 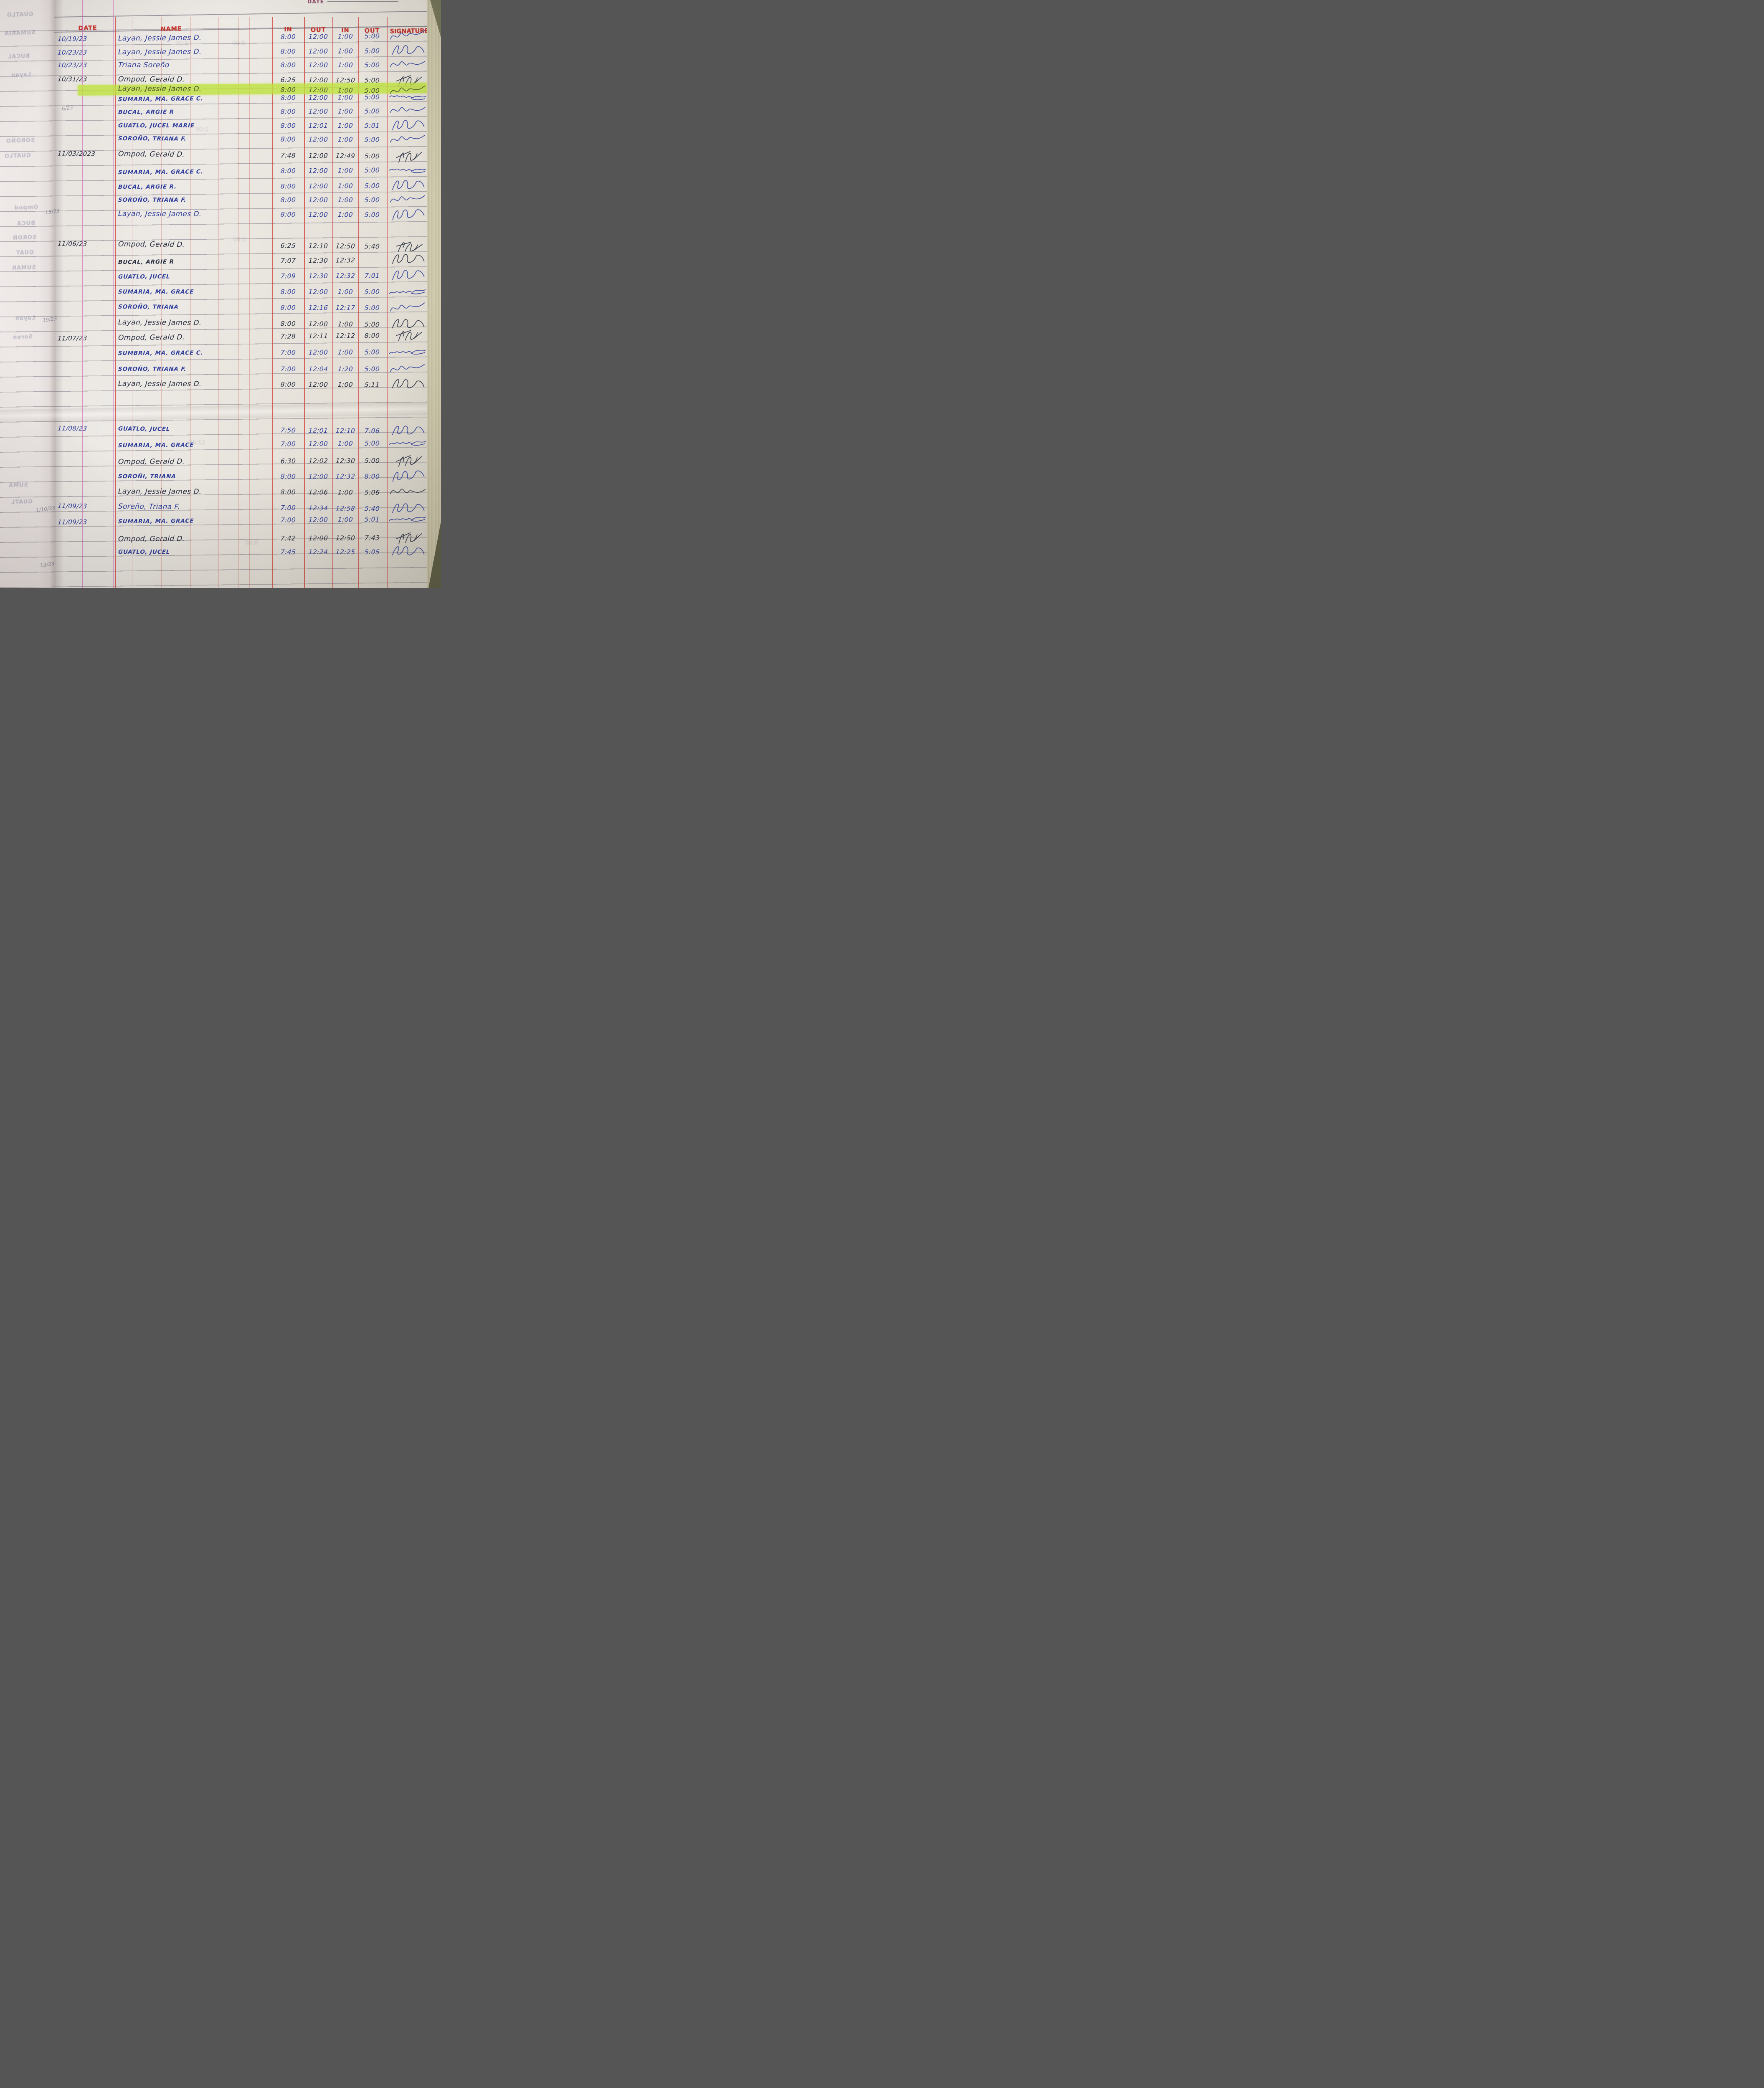 What do you see at coordinates (156, 126) in the screenshot?
I see `name-cell: GUATLO, JUCEL MARIE` at bounding box center [156, 126].